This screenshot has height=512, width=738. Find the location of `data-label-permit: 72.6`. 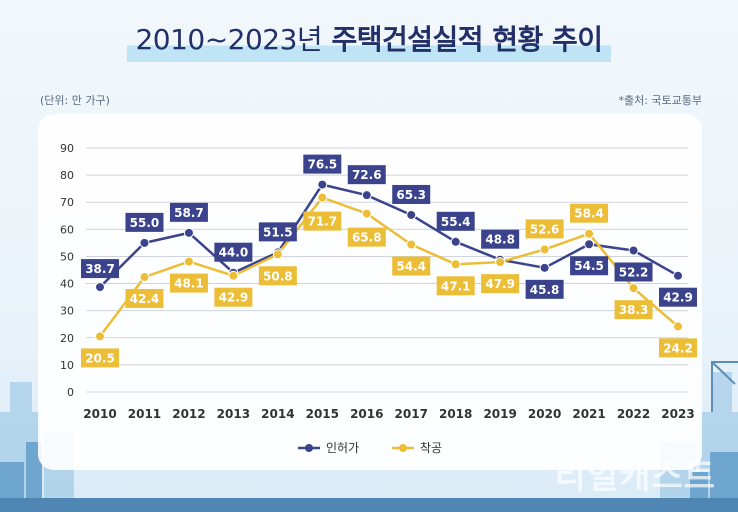

data-label-permit: 72.6 is located at coordinates (366, 175).